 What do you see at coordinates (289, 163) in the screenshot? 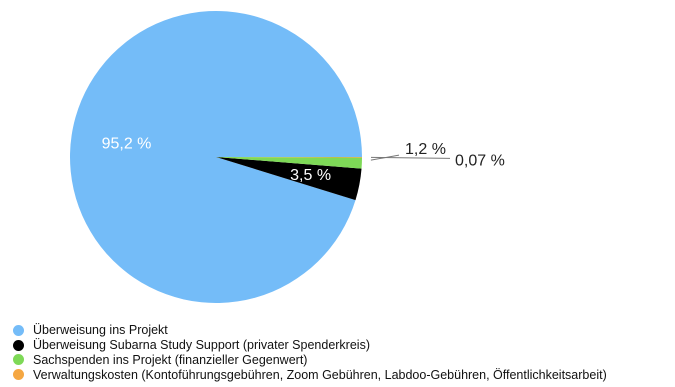
I see `pie-slice-sachspenden-ins-projekt-finanzieller-geg` at bounding box center [289, 163].